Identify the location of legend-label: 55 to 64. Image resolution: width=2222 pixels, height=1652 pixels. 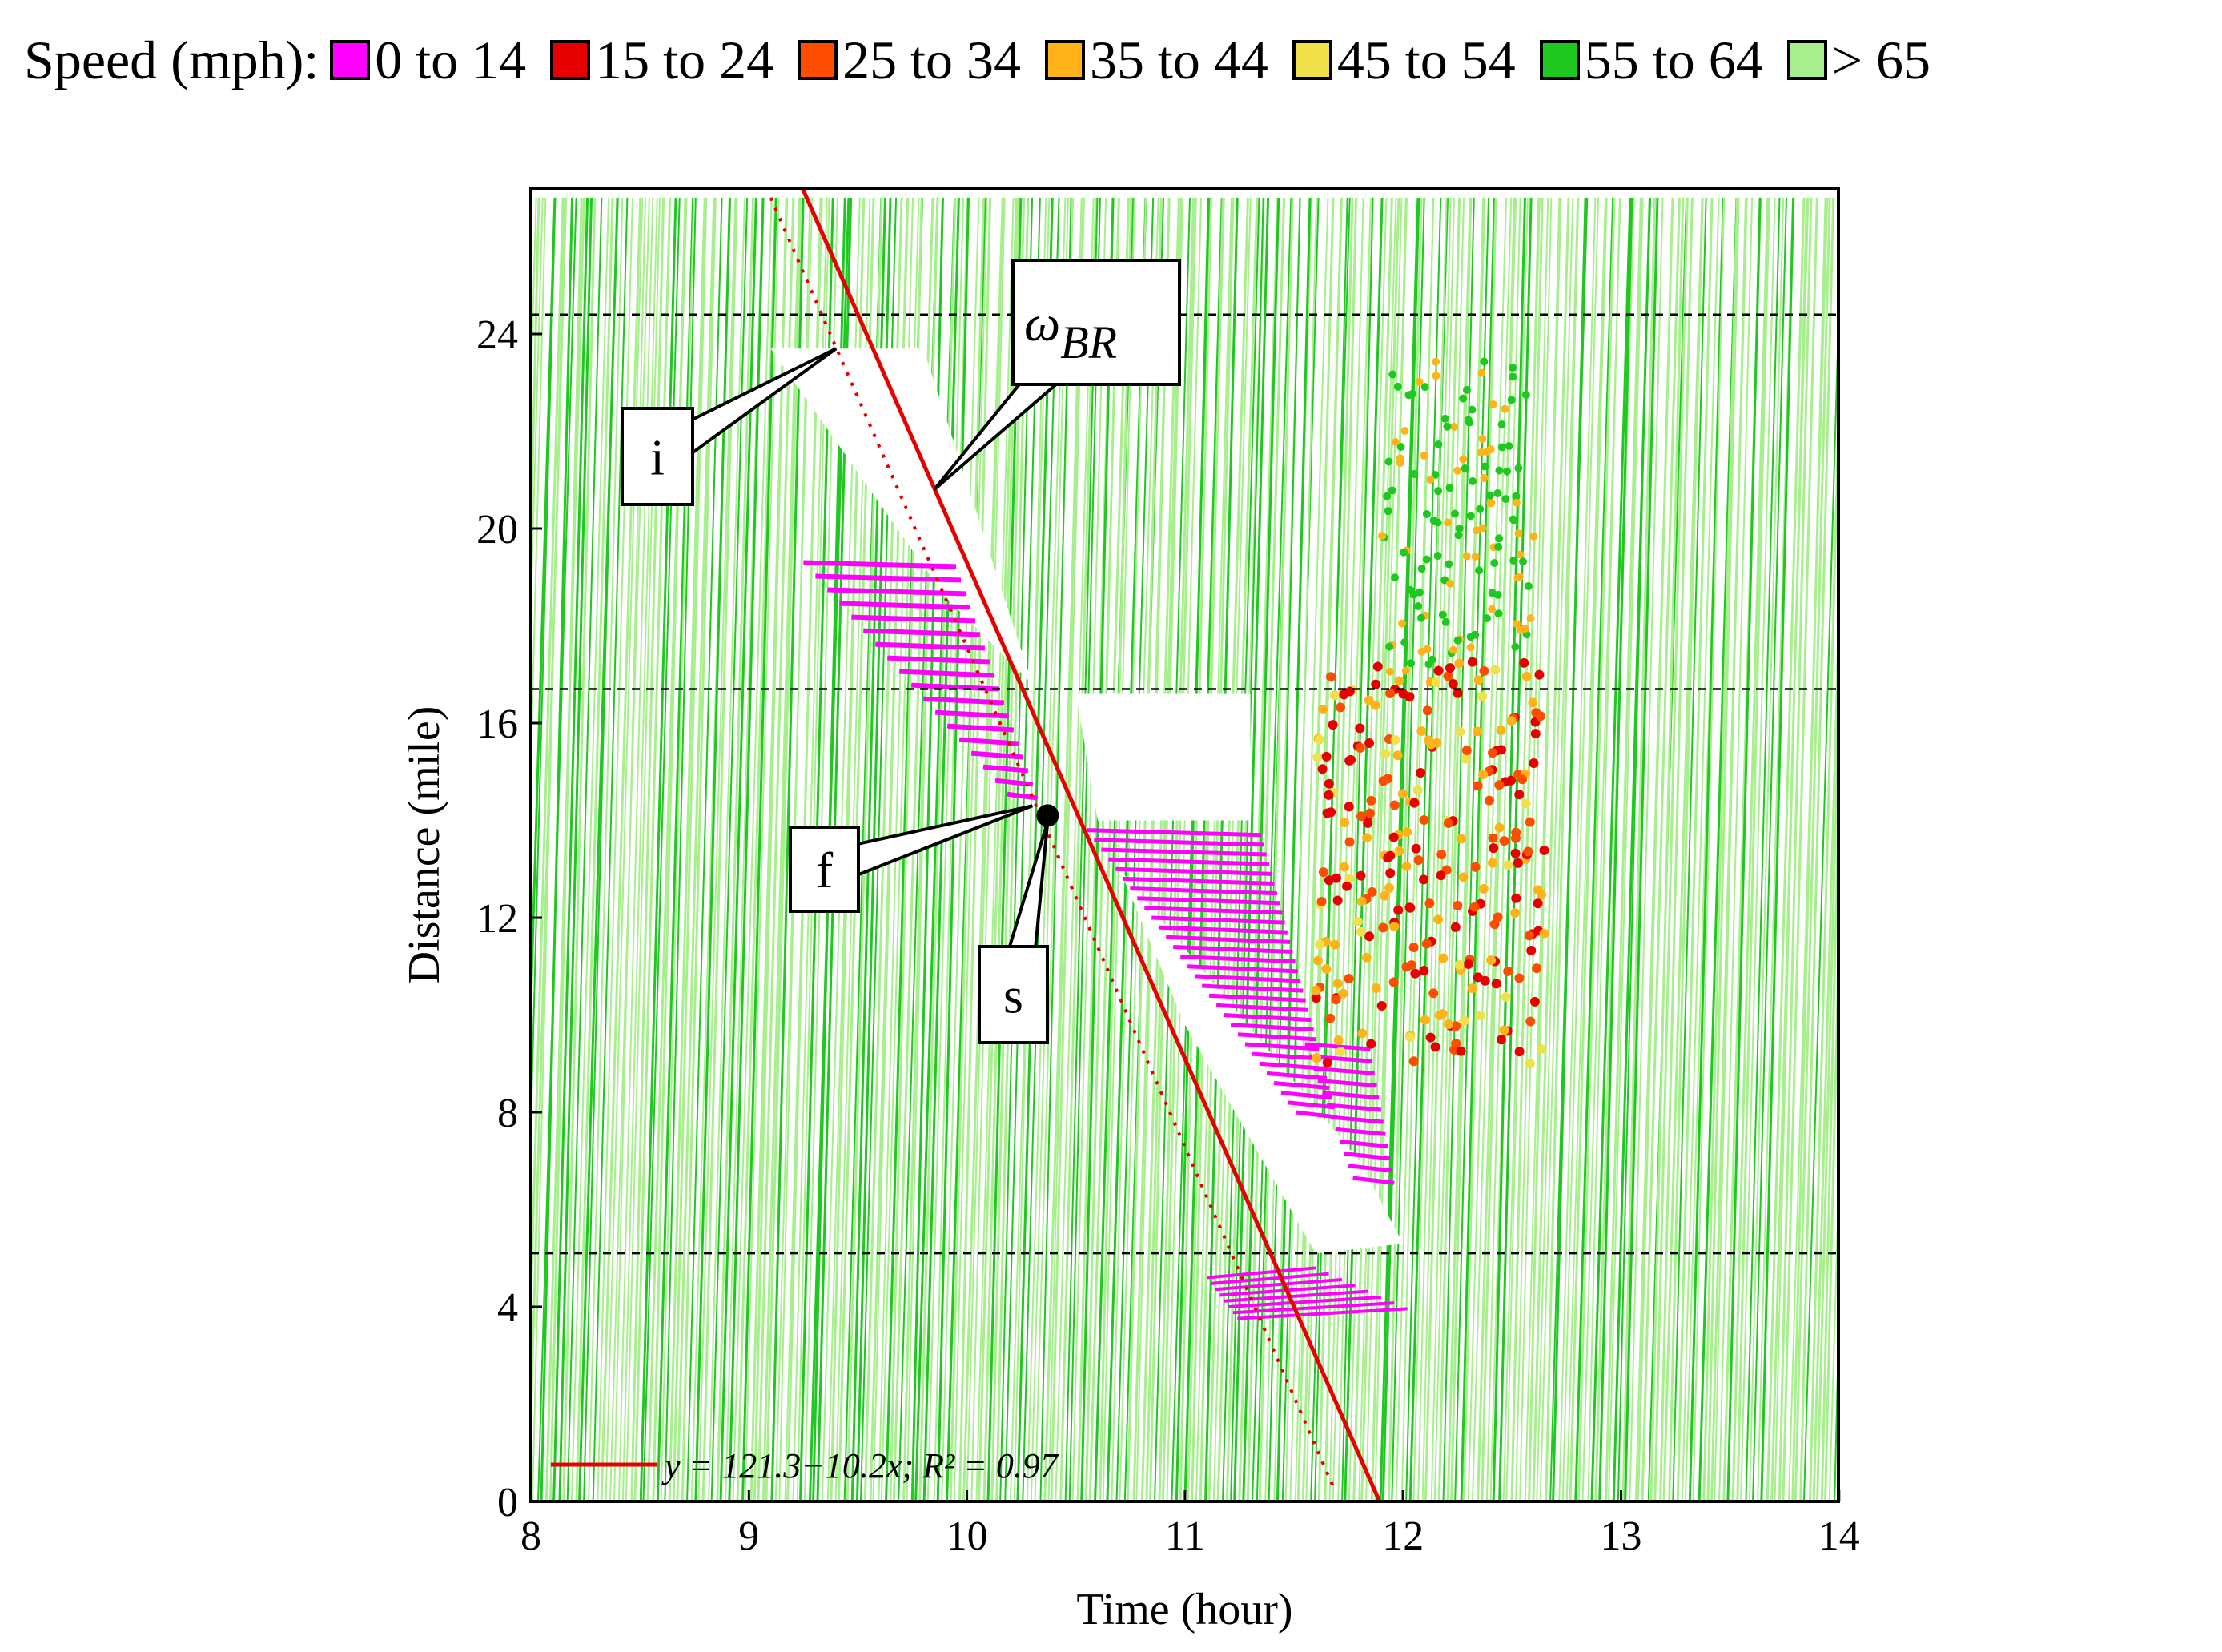
(1674, 60).